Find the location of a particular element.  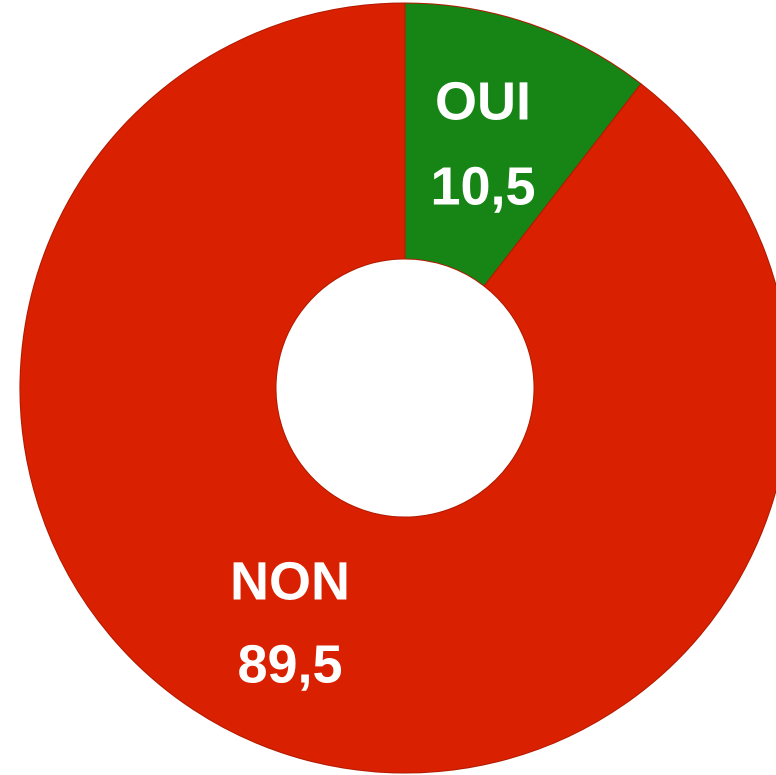

segment-label: OUI is located at coordinates (483, 101).